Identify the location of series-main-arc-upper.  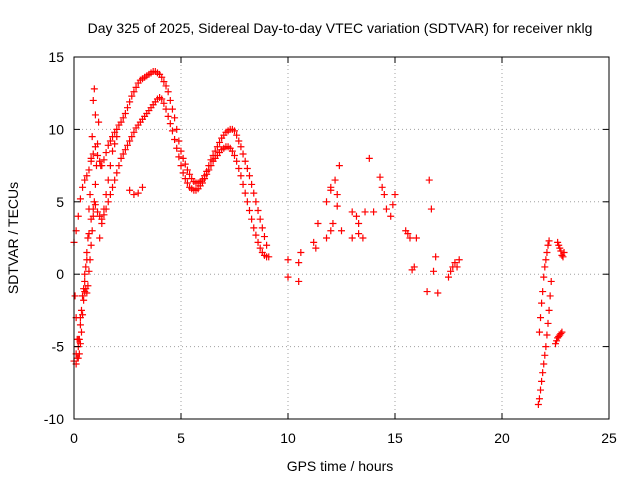
(170, 158).